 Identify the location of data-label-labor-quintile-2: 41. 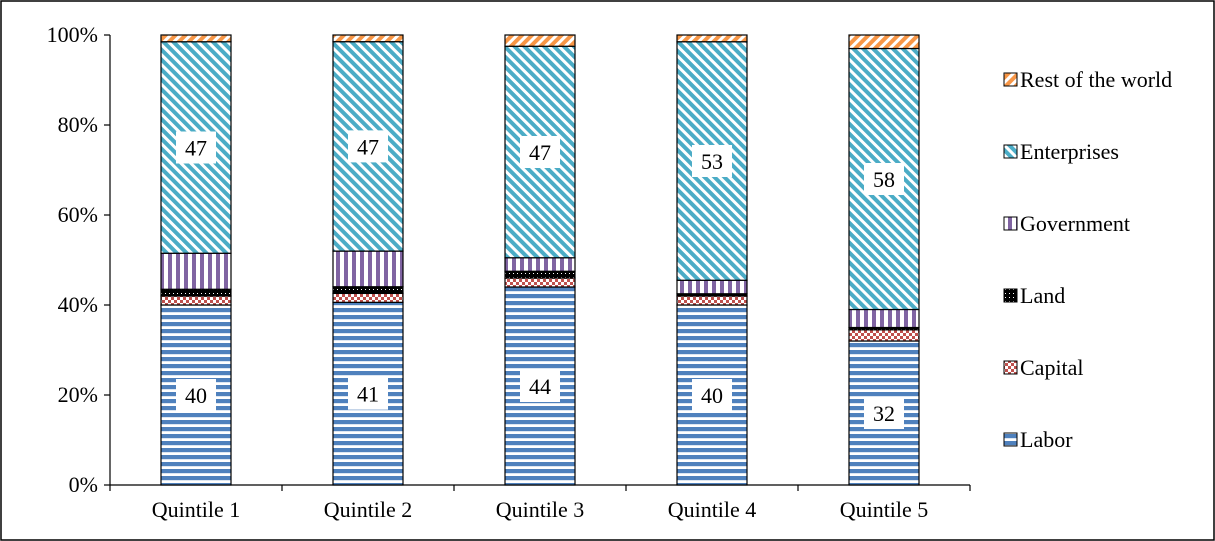
(368, 394).